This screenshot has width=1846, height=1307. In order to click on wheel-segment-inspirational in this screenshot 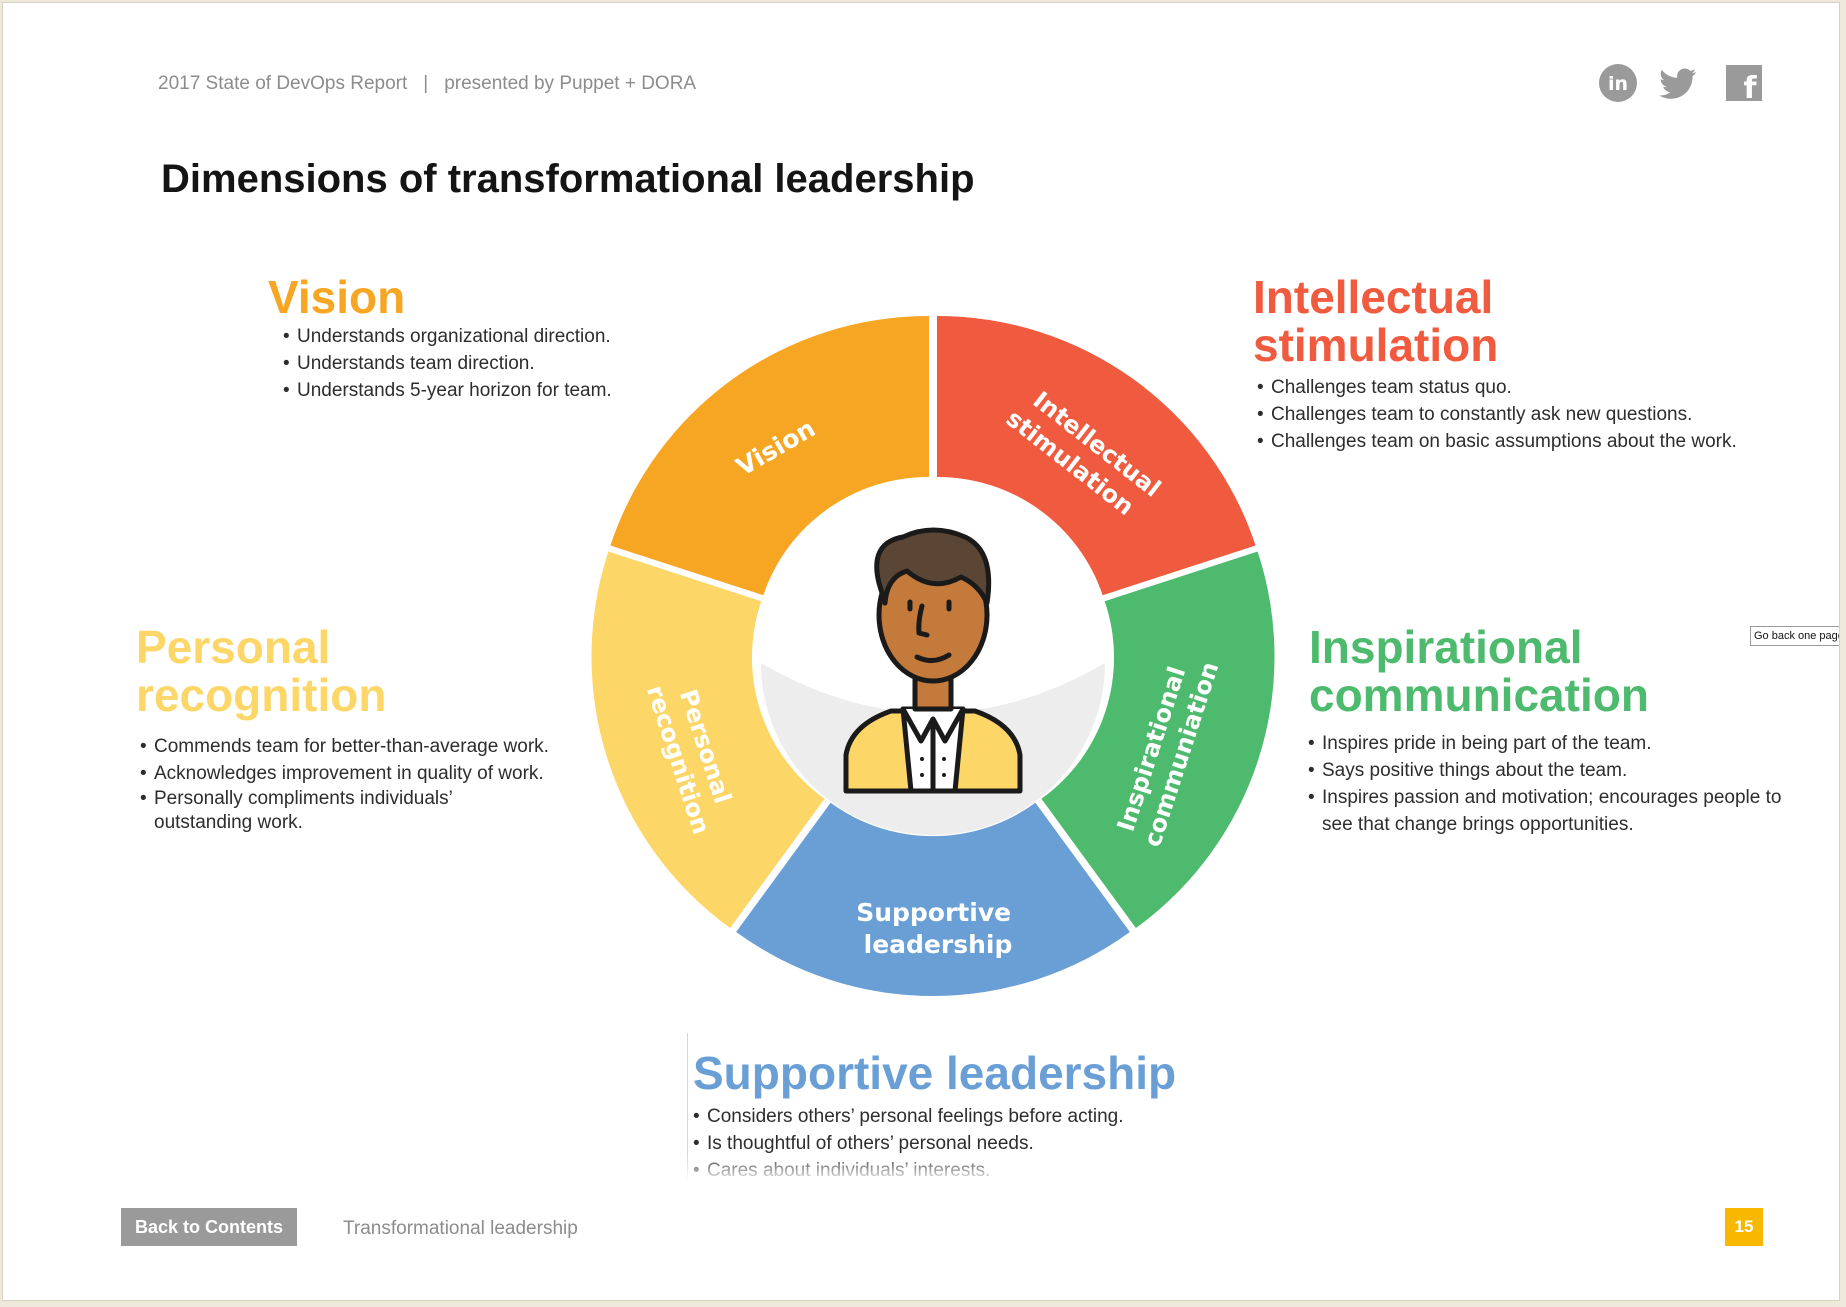, I will do `click(1158, 739)`.